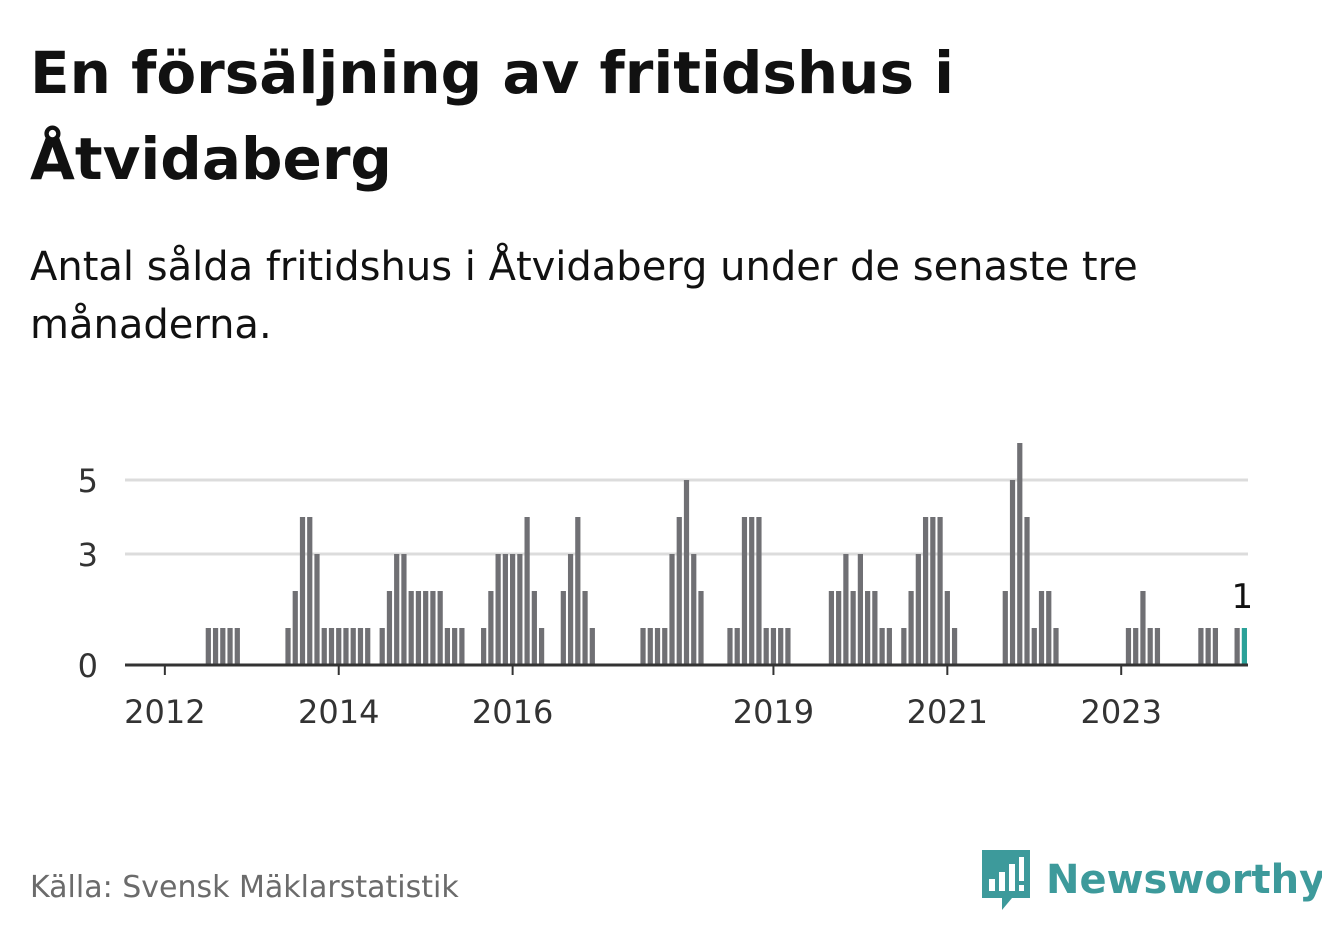 This screenshot has height=939, width=1322. What do you see at coordinates (1006, 880) in the screenshot?
I see `newsworthy-logo-icon` at bounding box center [1006, 880].